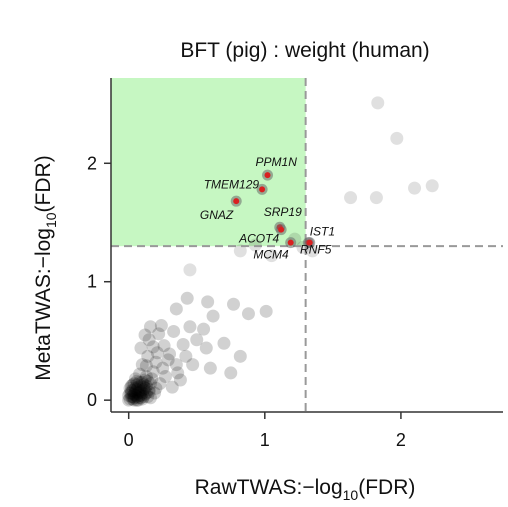 This screenshot has width=508, height=507. Describe the element at coordinates (43, 304) in the screenshot. I see `y-axis-label-main: MetaTWAS:−log` at that location.